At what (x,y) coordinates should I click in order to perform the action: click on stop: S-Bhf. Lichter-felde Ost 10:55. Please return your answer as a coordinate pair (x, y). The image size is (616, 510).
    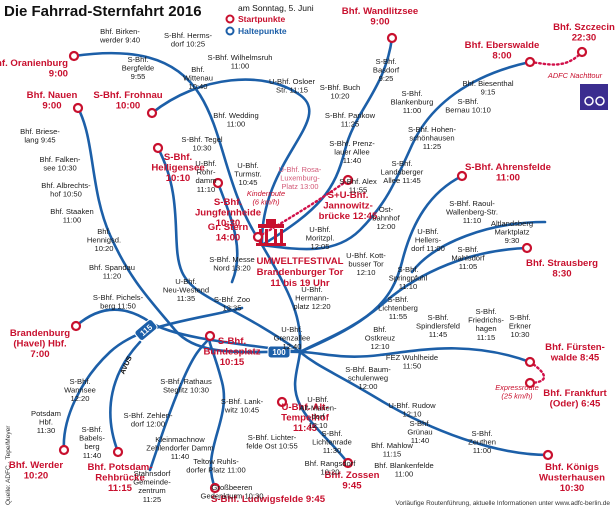
    Looking at the image, I should click on (272, 442).